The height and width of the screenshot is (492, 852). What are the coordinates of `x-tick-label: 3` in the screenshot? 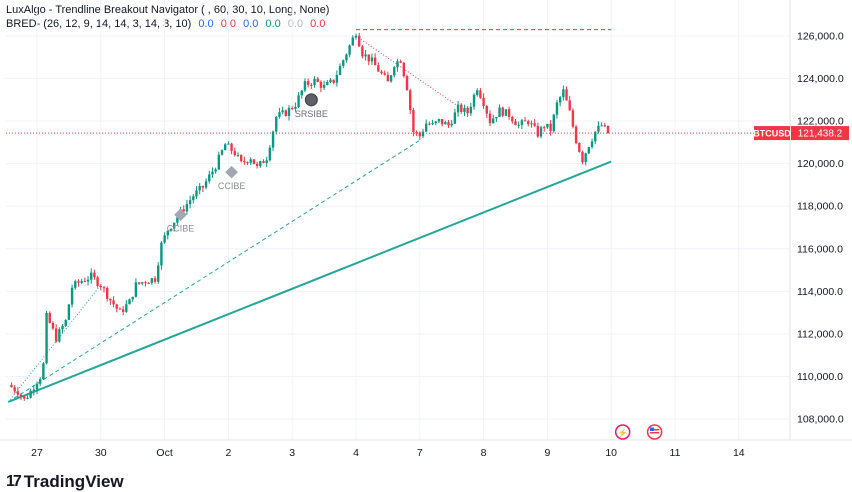 It's located at (292, 453).